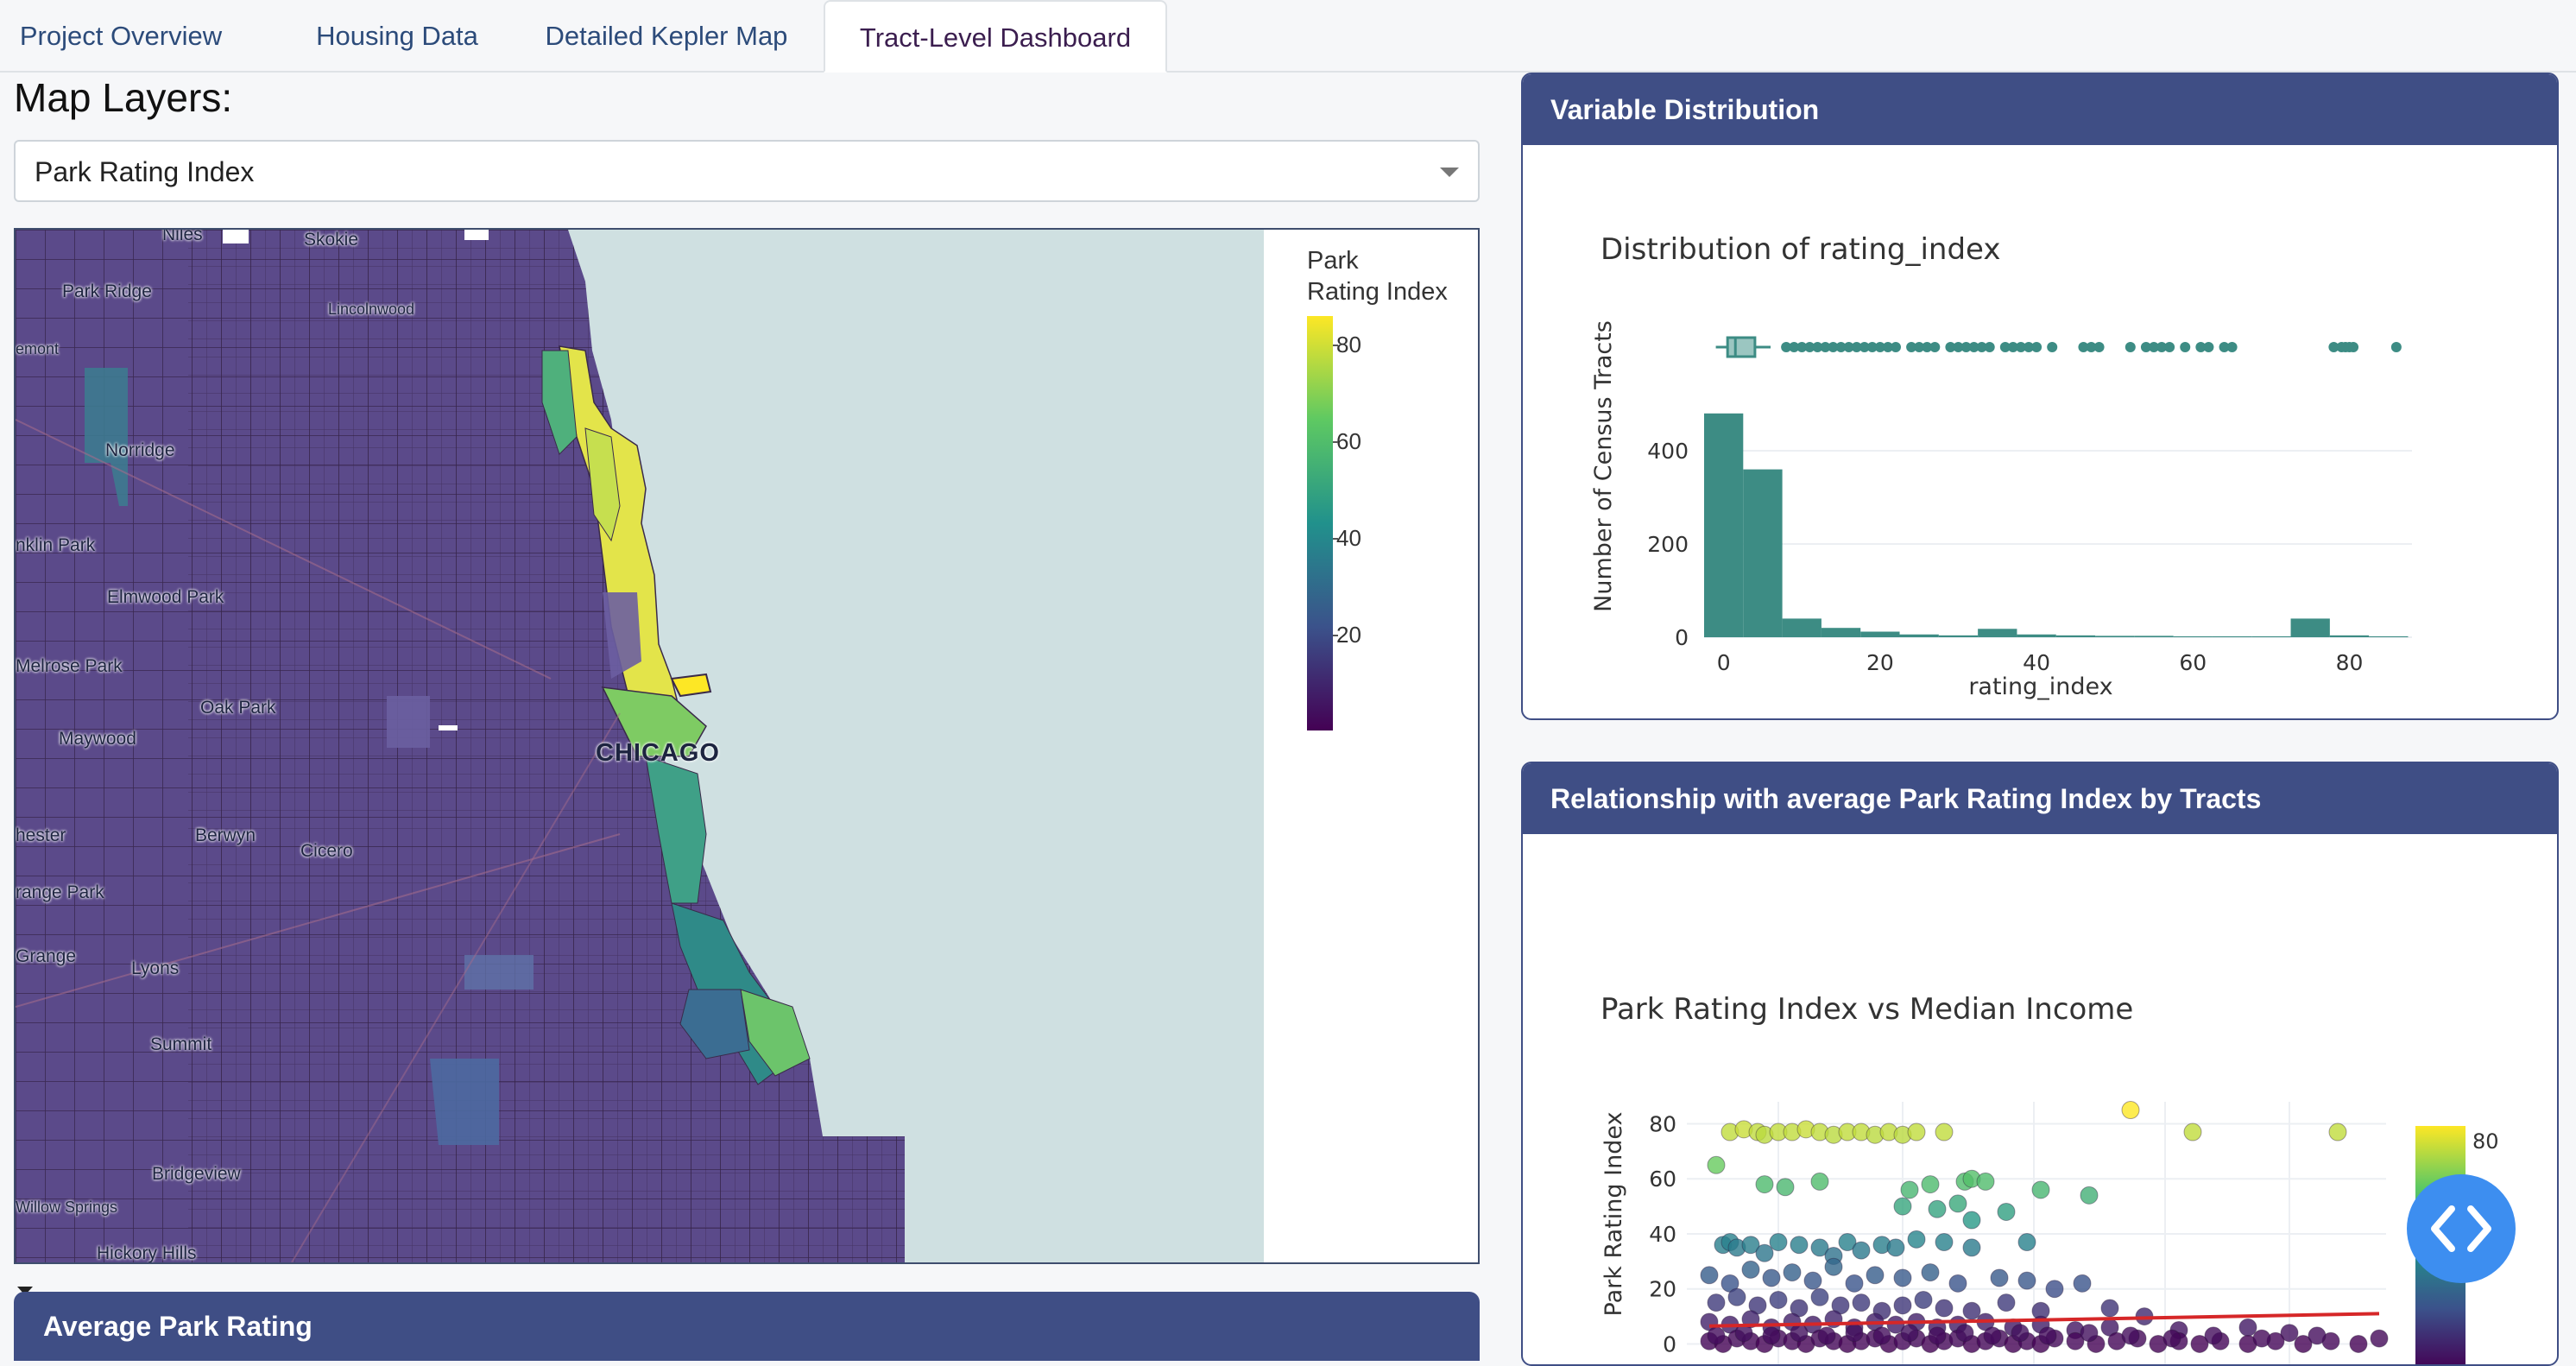 The height and width of the screenshot is (1366, 2576). I want to click on tab-housing-data: Housing Data, so click(397, 36).